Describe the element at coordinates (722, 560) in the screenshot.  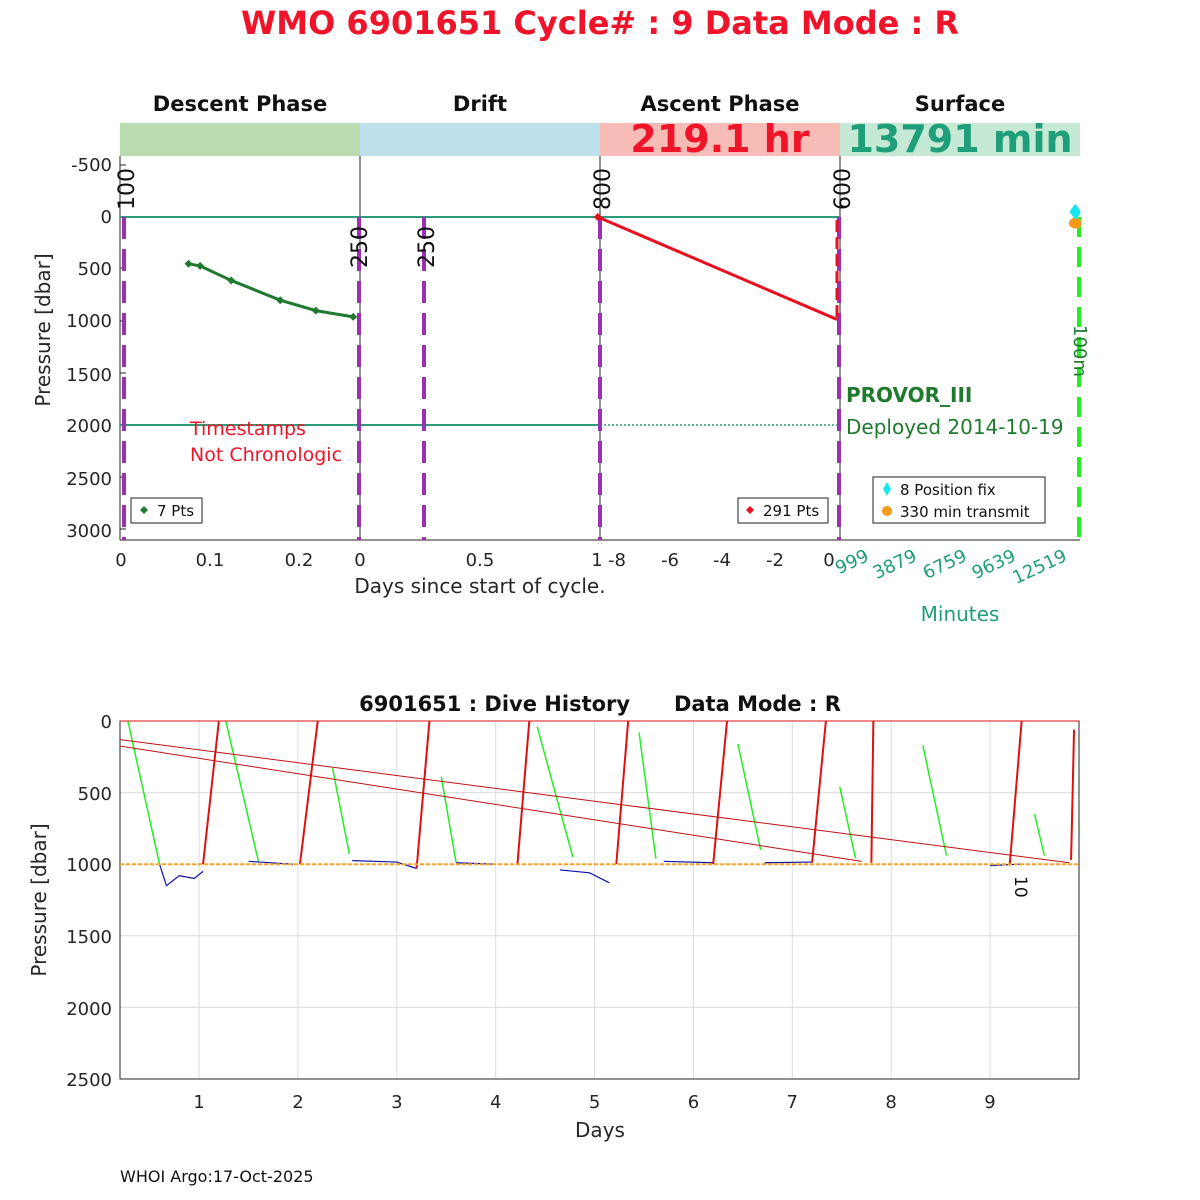
I see `x-tick-label: -4` at that location.